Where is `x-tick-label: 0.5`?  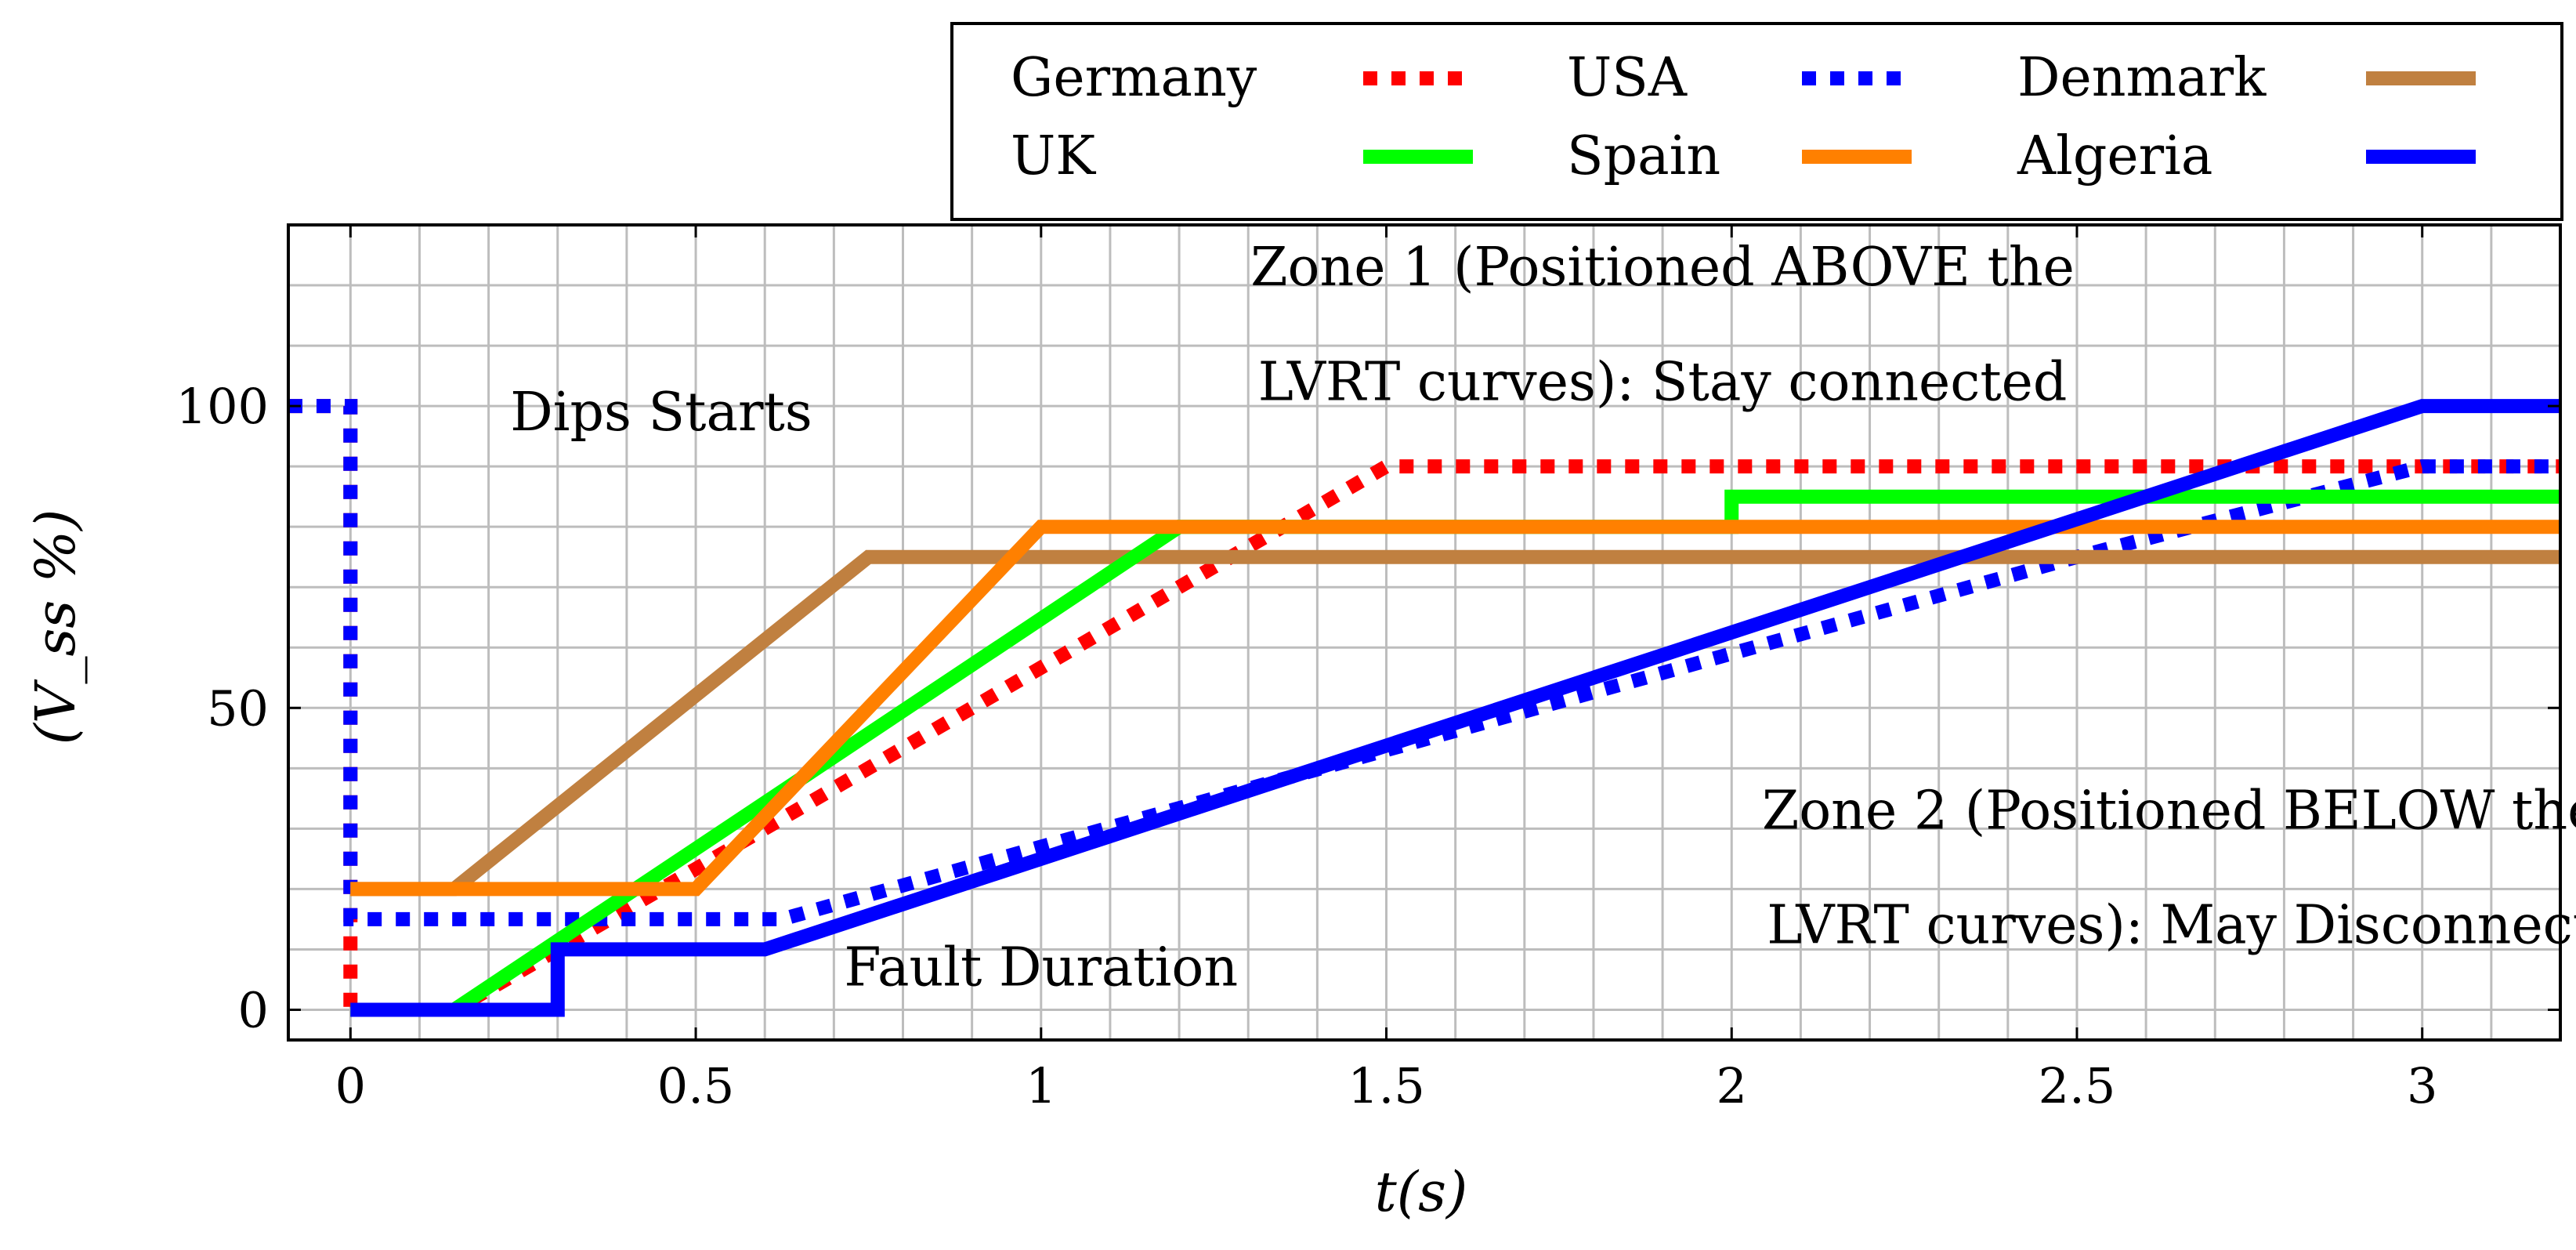 x-tick-label: 0.5 is located at coordinates (696, 1085).